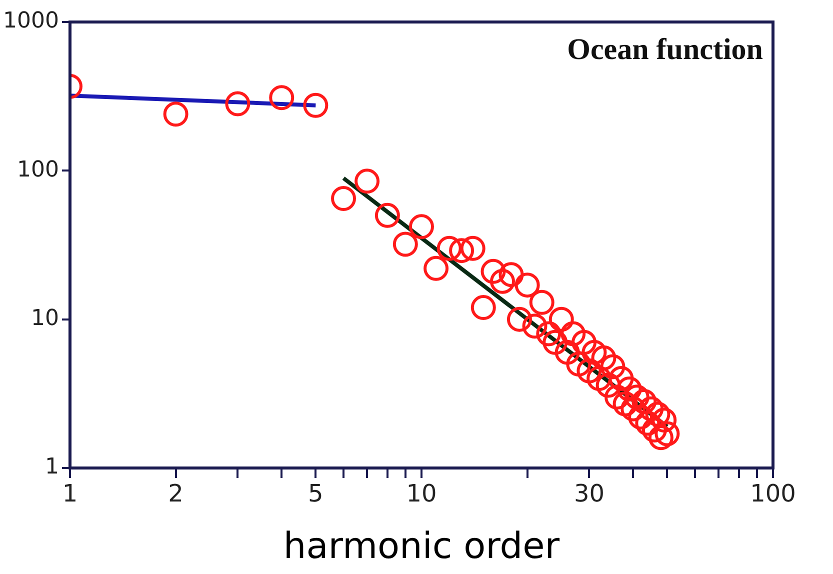  I want to click on y-tick-label: 1000, so click(30, 21).